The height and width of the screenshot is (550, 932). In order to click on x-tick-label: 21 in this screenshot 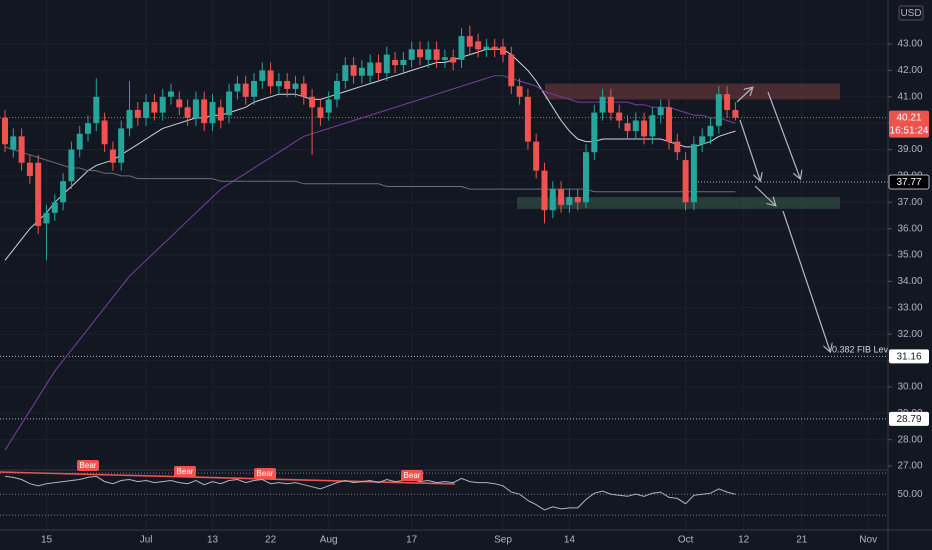, I will do `click(802, 540)`.